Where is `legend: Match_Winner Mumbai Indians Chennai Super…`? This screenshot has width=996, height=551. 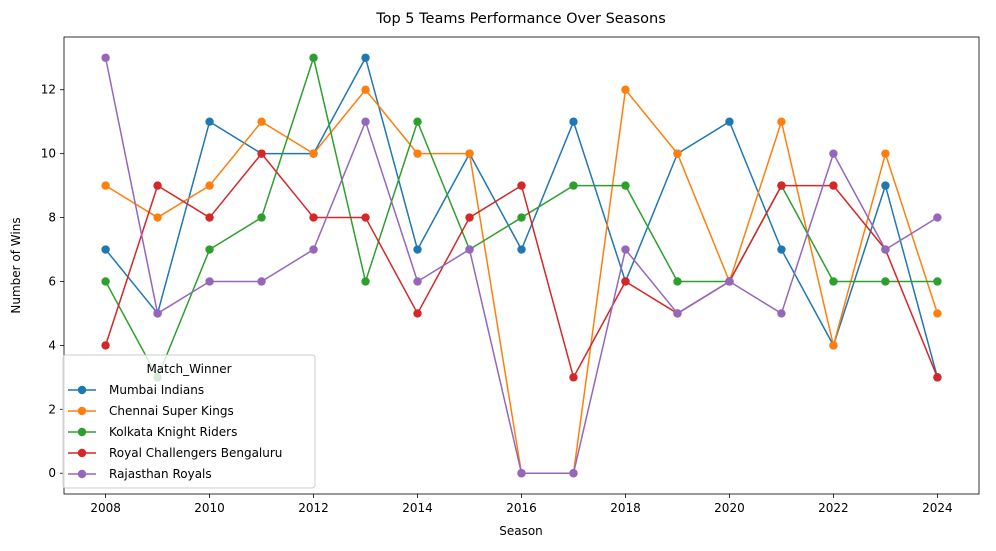 legend: Match_Winner Mumbai Indians Chennai Super… is located at coordinates (189, 421).